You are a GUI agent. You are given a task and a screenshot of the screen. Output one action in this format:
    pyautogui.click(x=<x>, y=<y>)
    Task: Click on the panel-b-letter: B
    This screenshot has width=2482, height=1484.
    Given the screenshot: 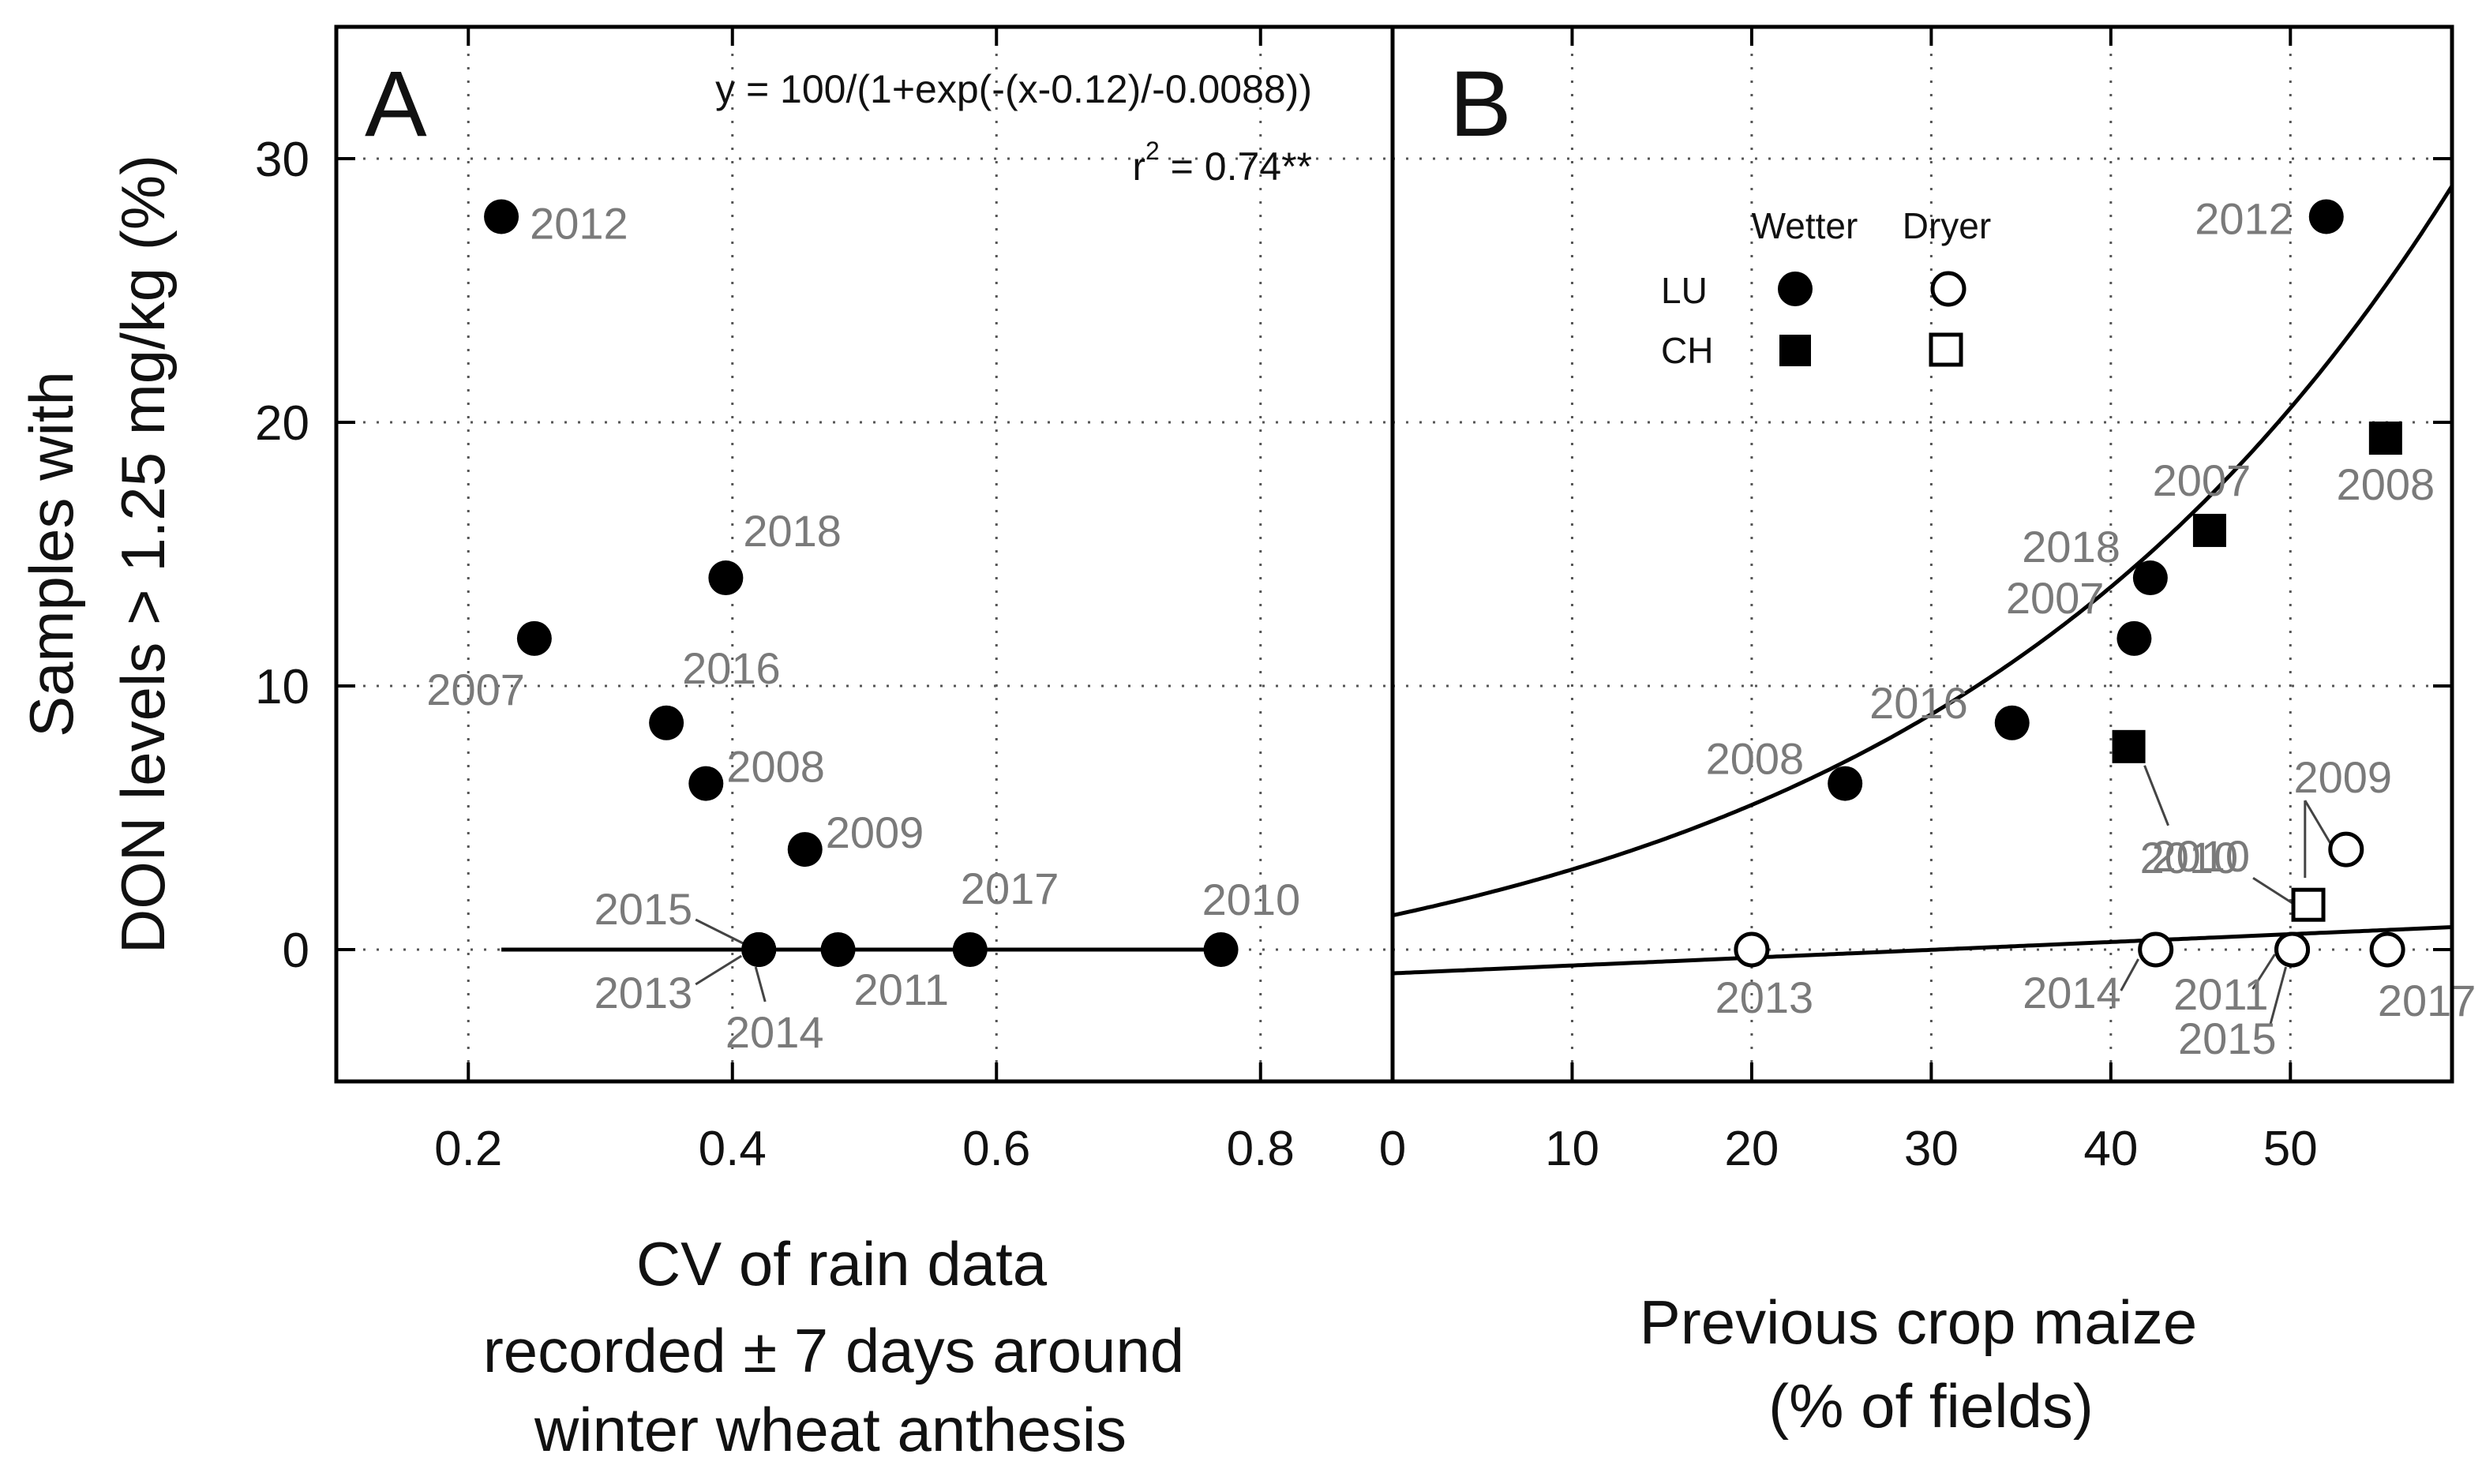 What is the action you would take?
    pyautogui.click(x=1481, y=104)
    